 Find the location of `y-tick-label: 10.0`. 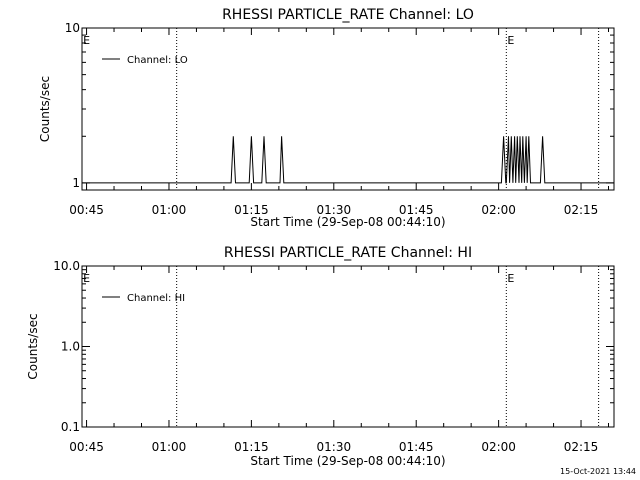

y-tick-label: 10.0 is located at coordinates (66, 266).